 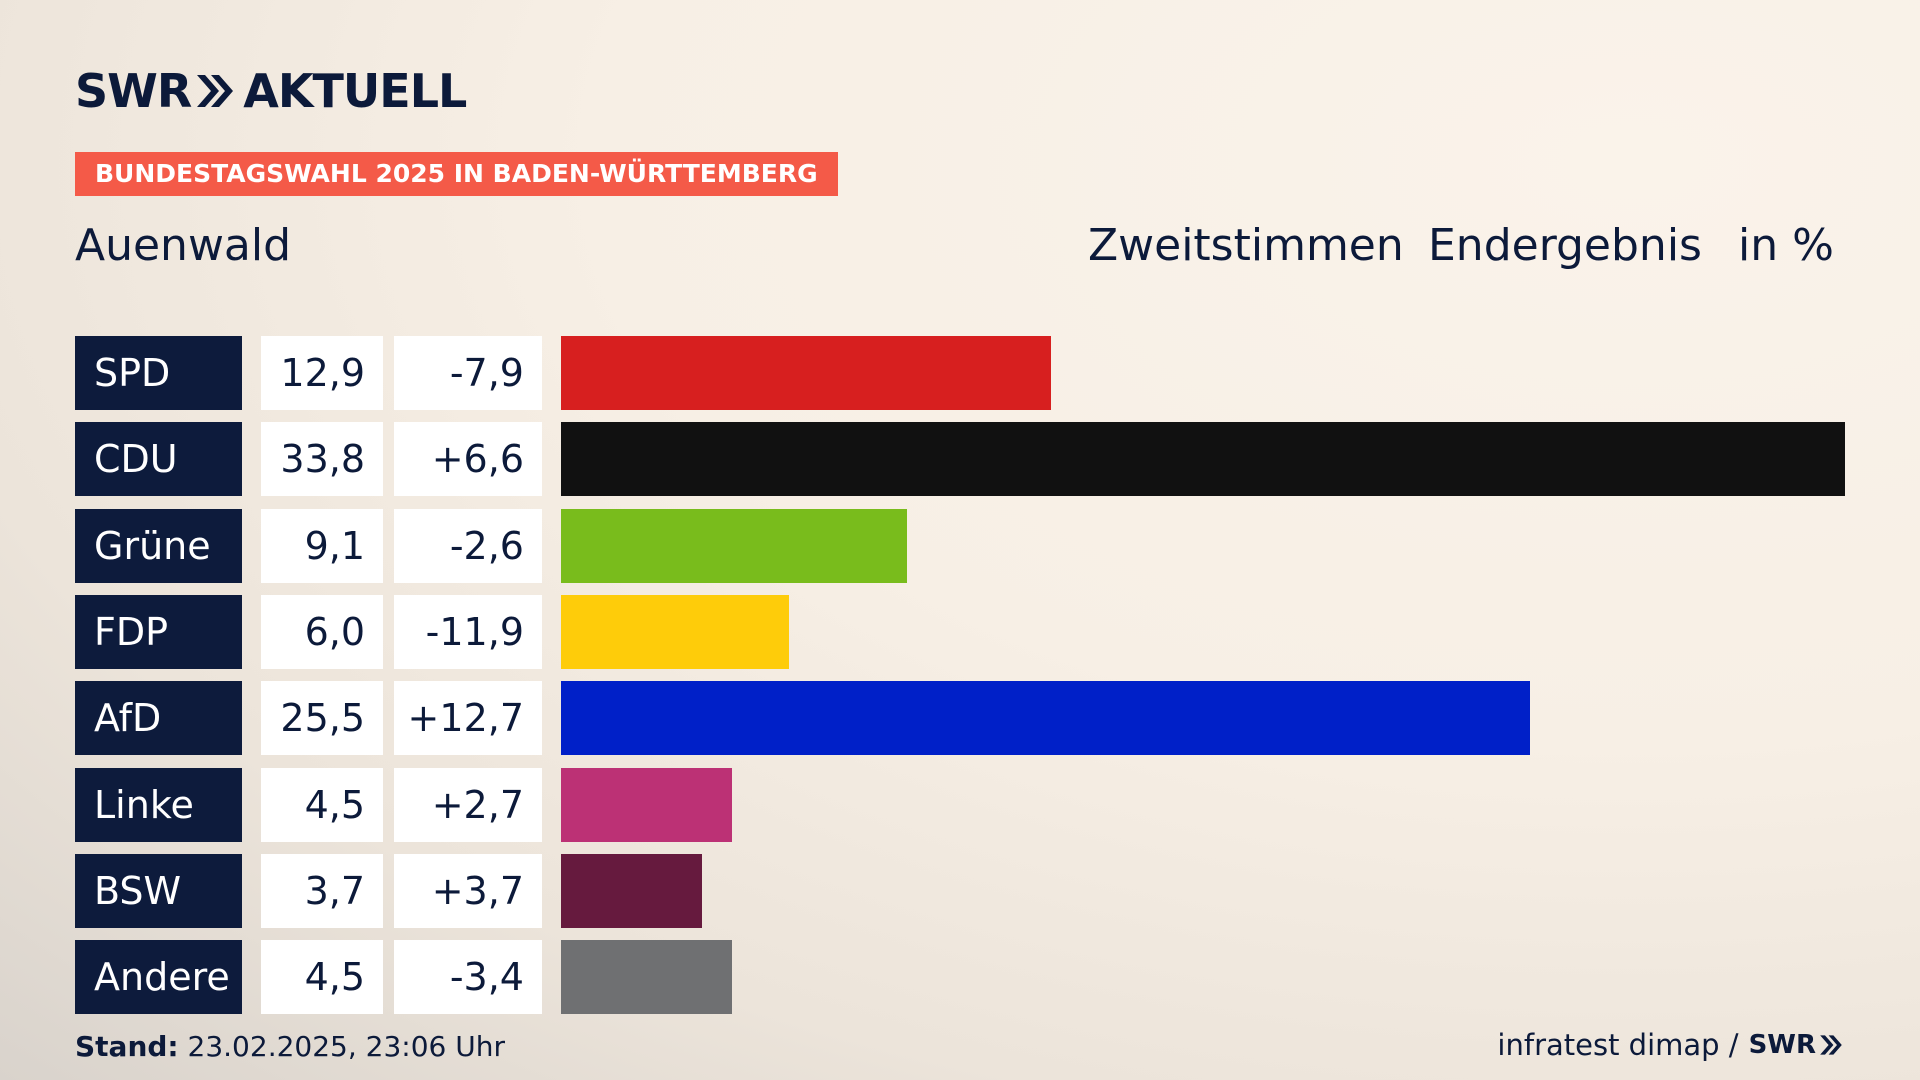 I want to click on vote-change-label: -2,6, so click(x=468, y=546).